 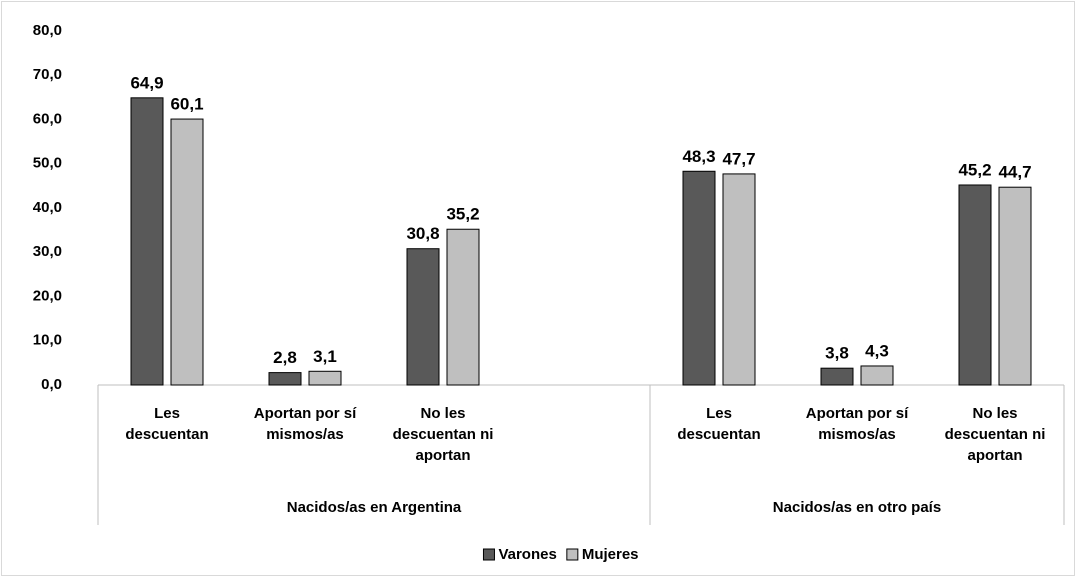 What do you see at coordinates (47, 74) in the screenshot?
I see `y-tick-label: 70,0` at bounding box center [47, 74].